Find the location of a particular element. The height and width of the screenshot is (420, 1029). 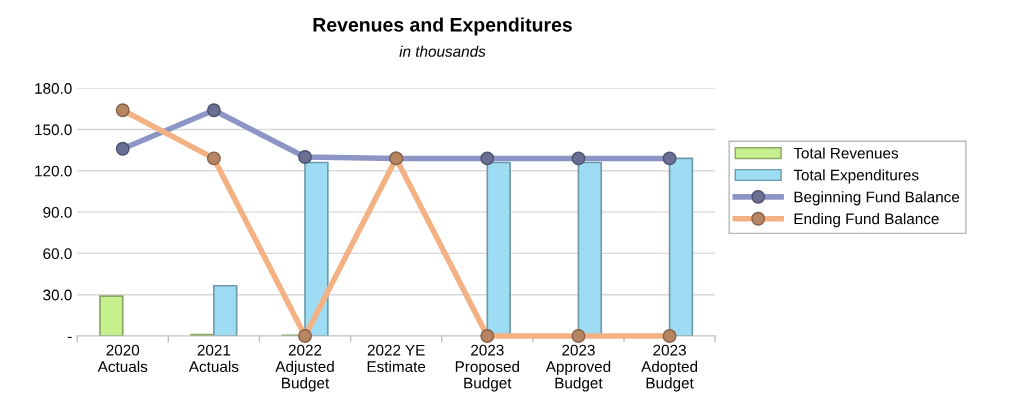

x-tick-label: 2023 Proposed Budget is located at coordinates (487, 368).